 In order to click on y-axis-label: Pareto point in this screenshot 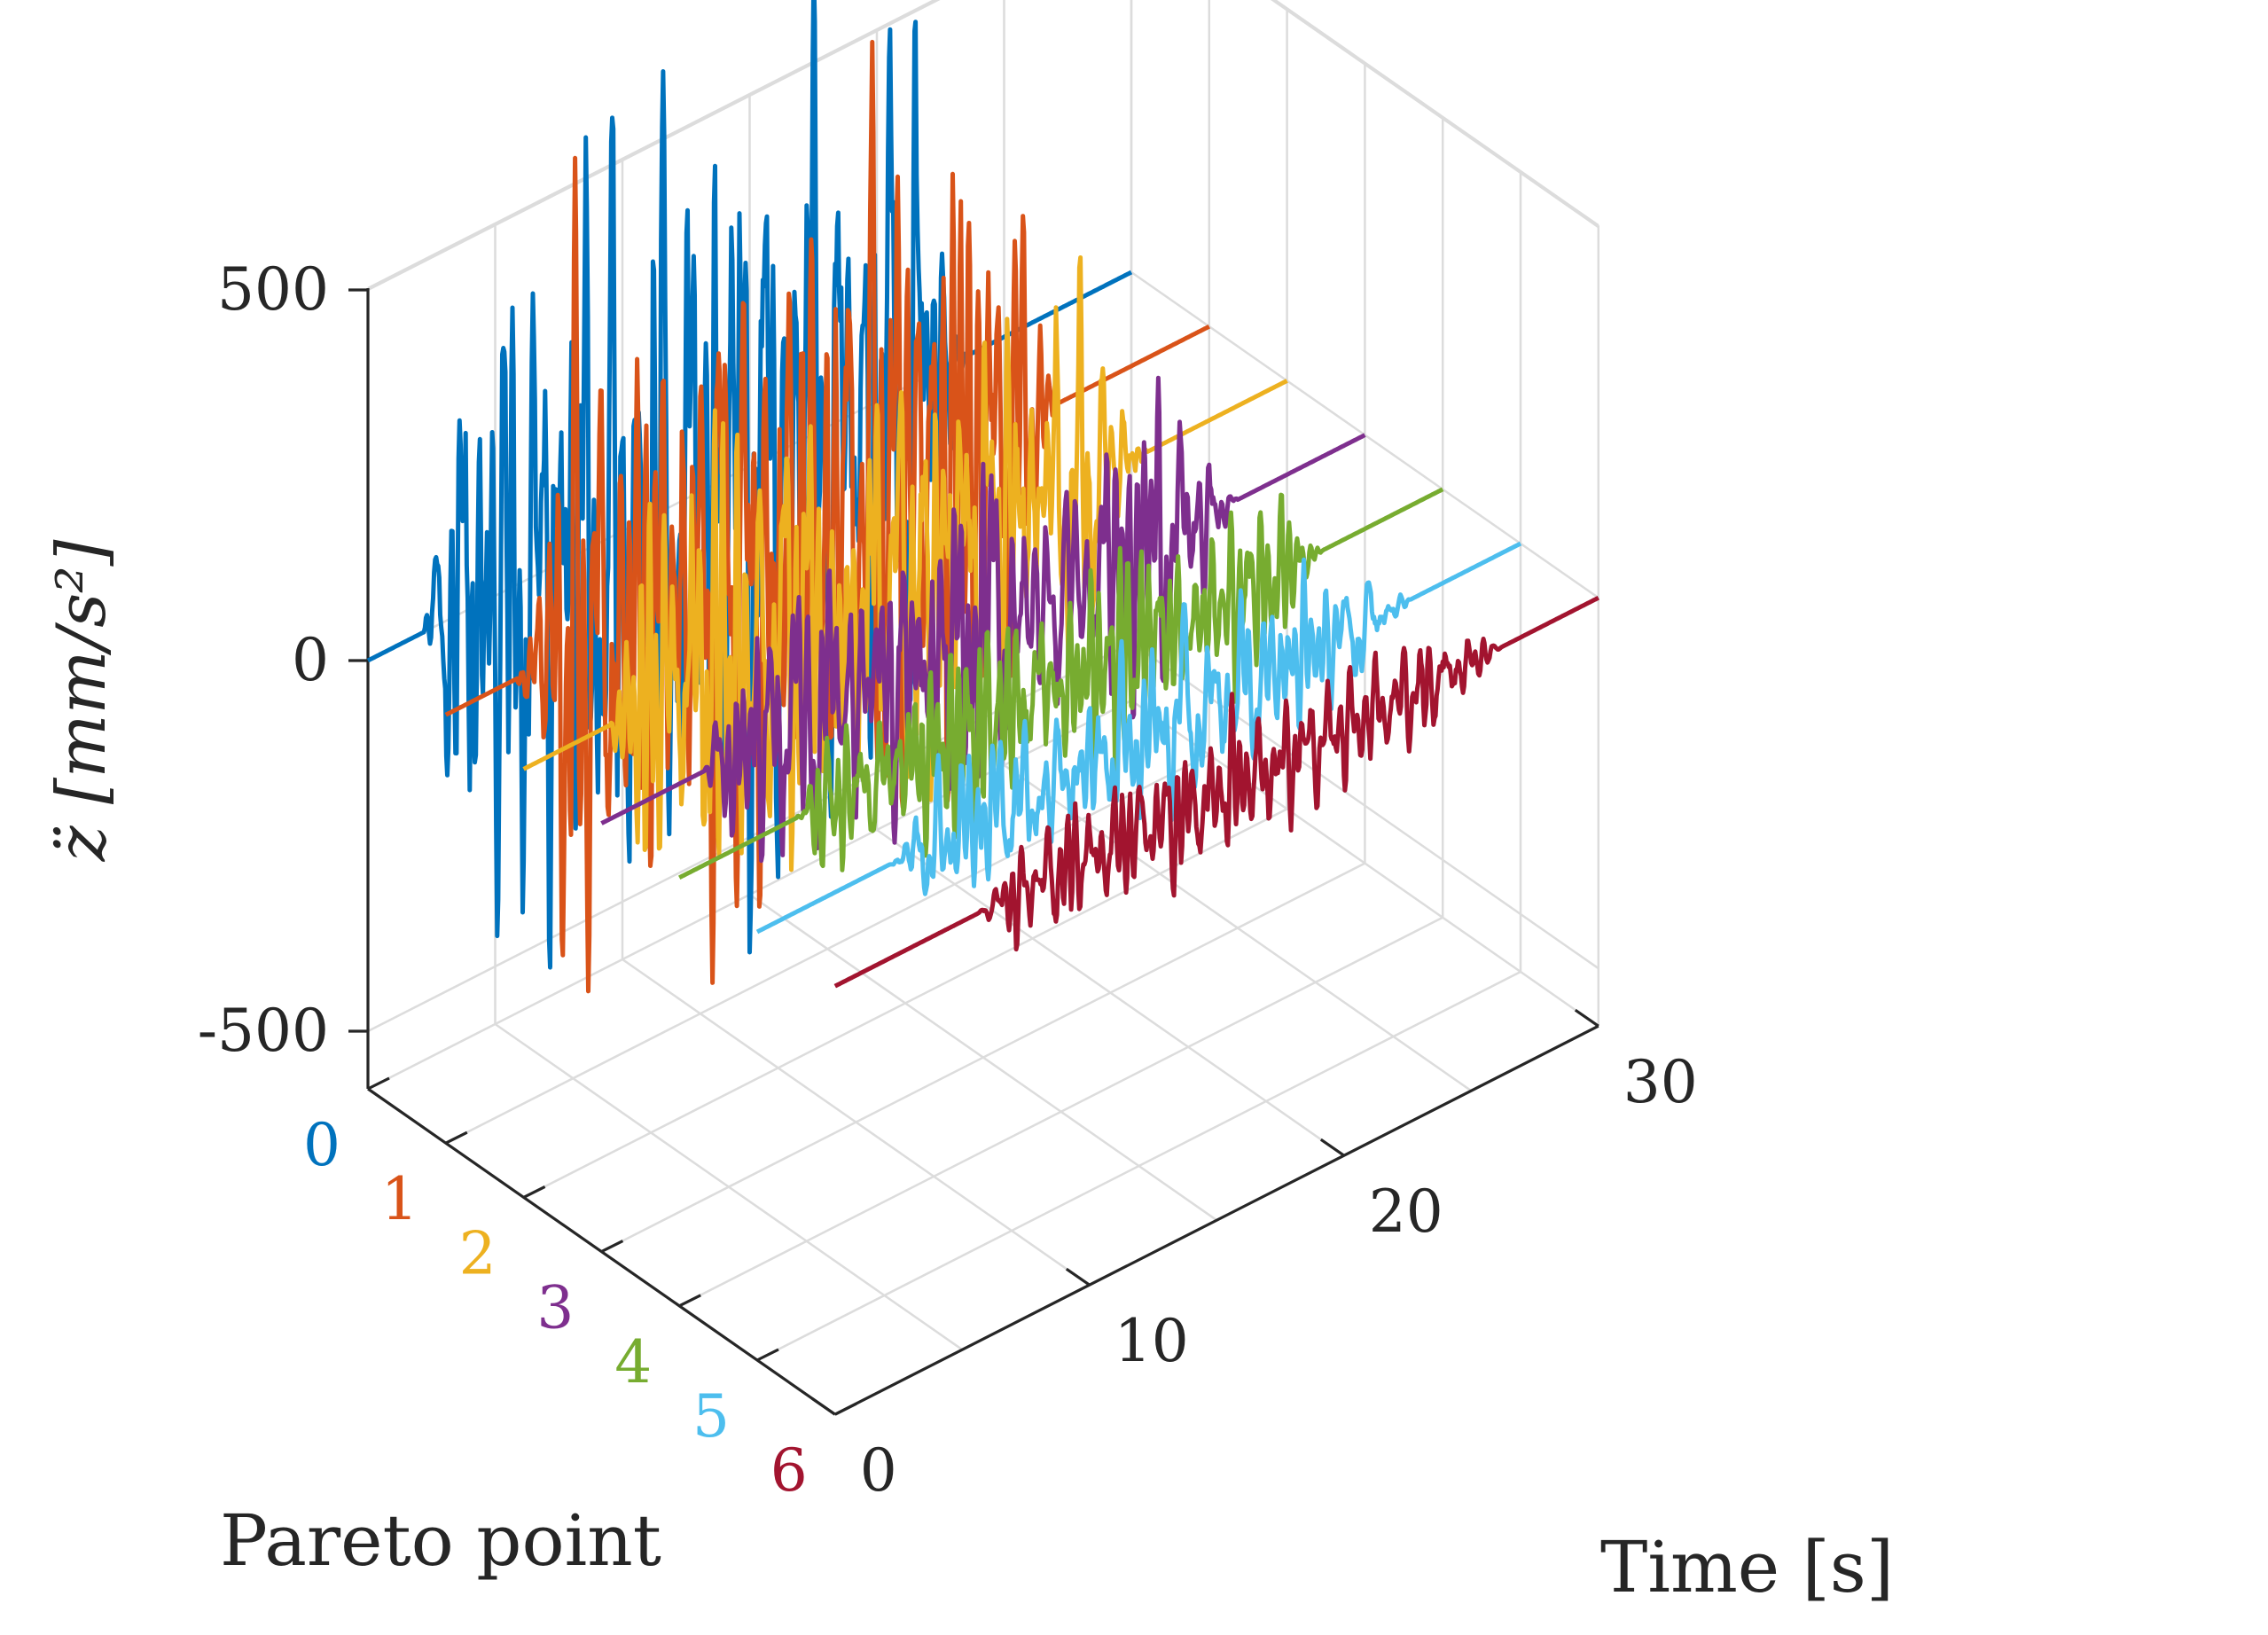, I will do `click(440, 1540)`.